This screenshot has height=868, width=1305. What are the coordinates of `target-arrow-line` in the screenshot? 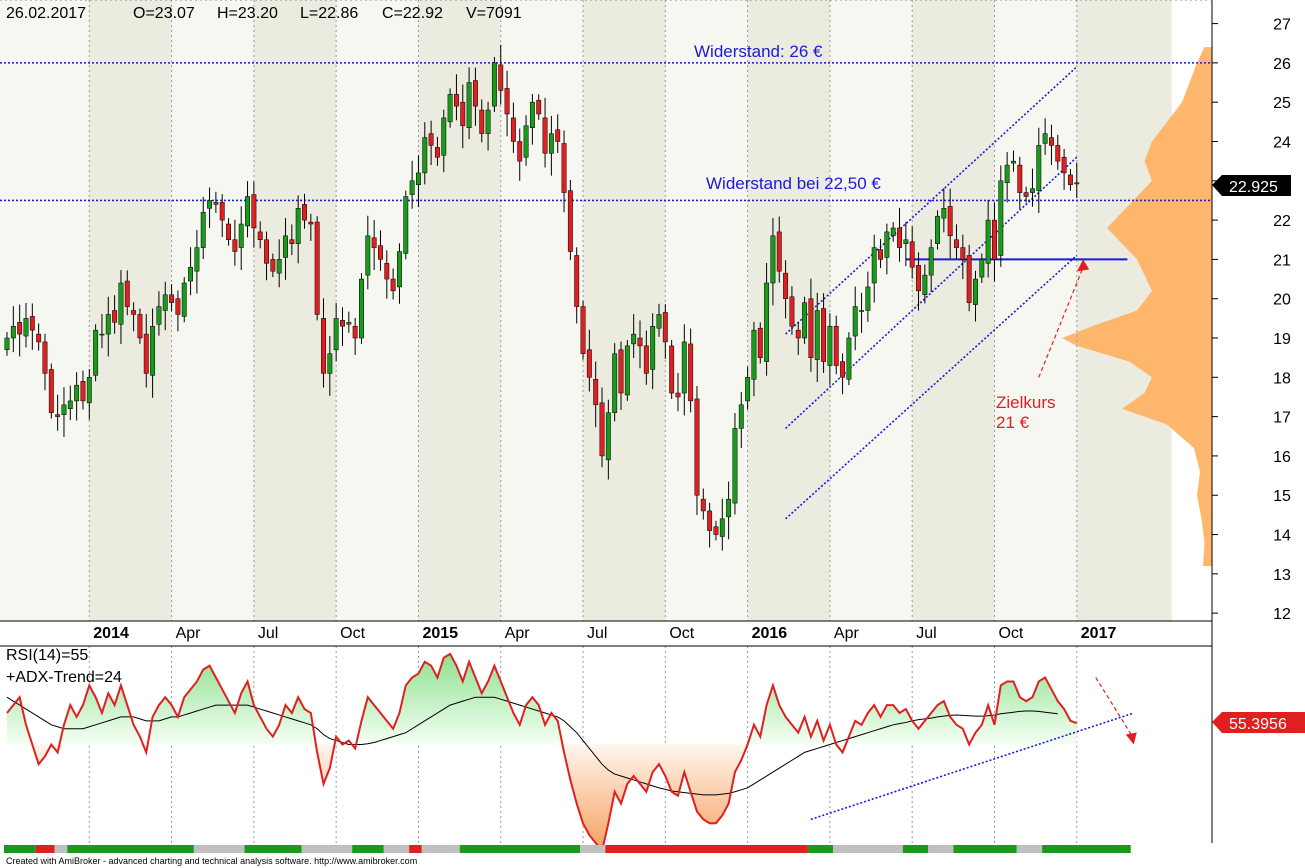 It's located at (1061, 322).